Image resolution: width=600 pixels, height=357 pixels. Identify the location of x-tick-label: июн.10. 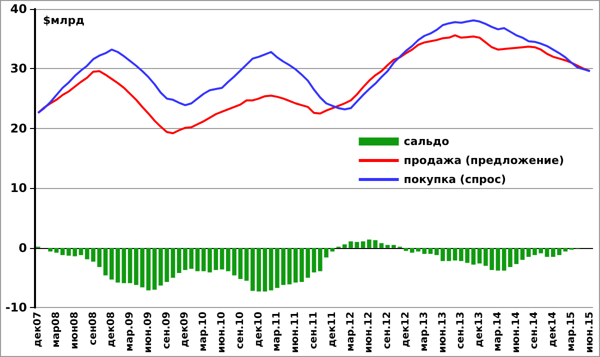
(222, 333).